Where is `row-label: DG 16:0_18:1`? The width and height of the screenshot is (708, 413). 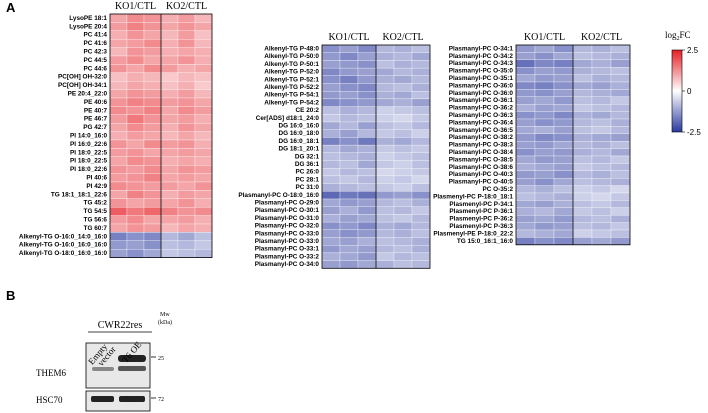 row-label: DG 16:0_18:1 is located at coordinates (299, 141).